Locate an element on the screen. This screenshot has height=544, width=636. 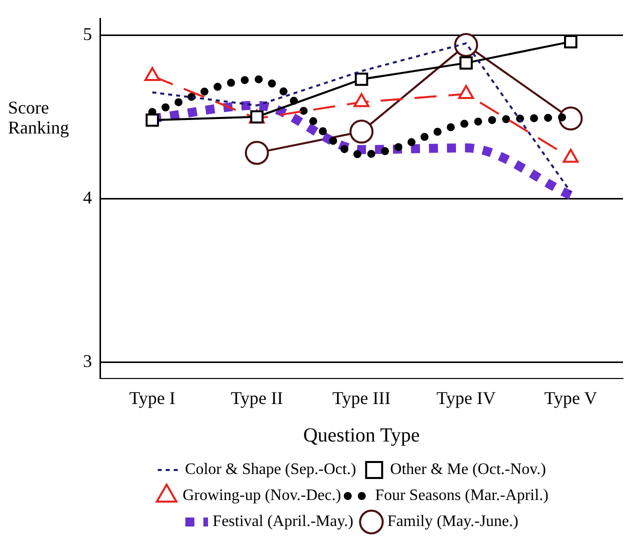
y-tick-label: 5 is located at coordinates (87, 34).